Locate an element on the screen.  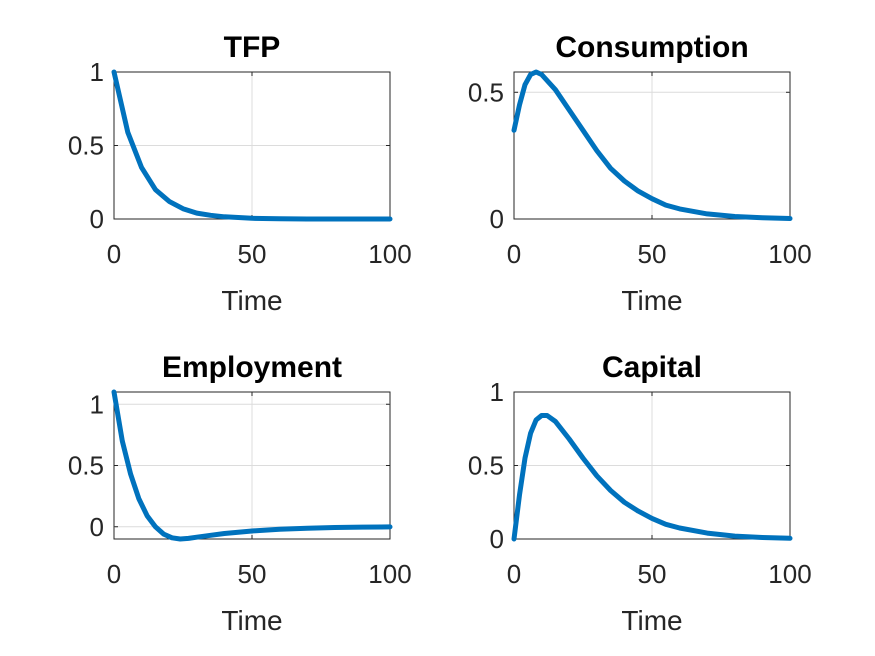
panel-title: Capital is located at coordinates (652, 367).